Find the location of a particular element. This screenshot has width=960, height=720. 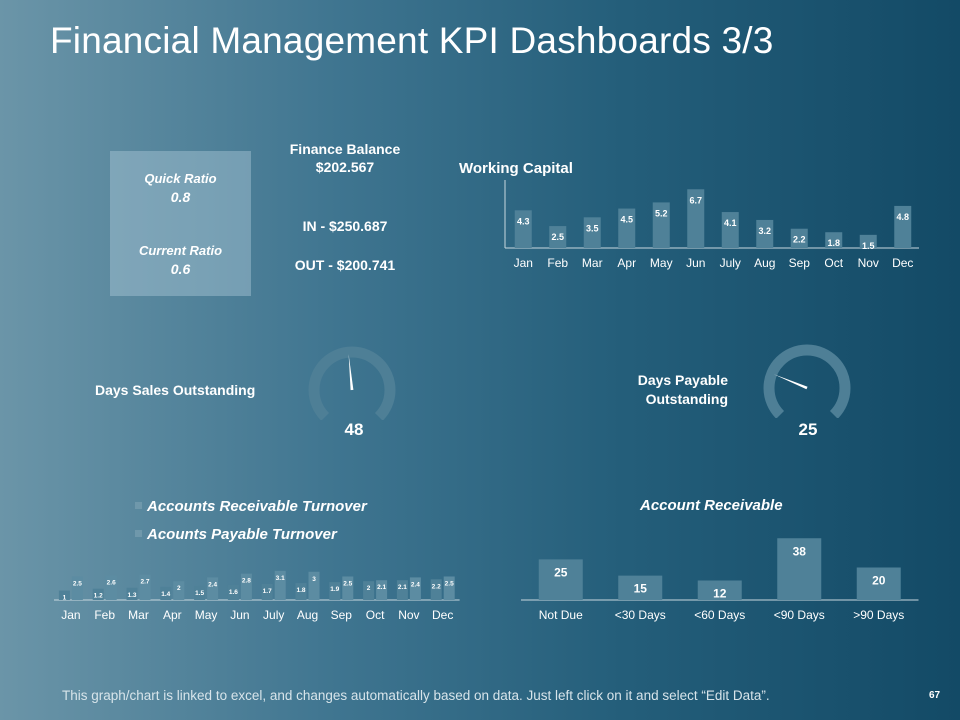

dpo-label-line2: Outstanding is located at coordinates (686, 399).